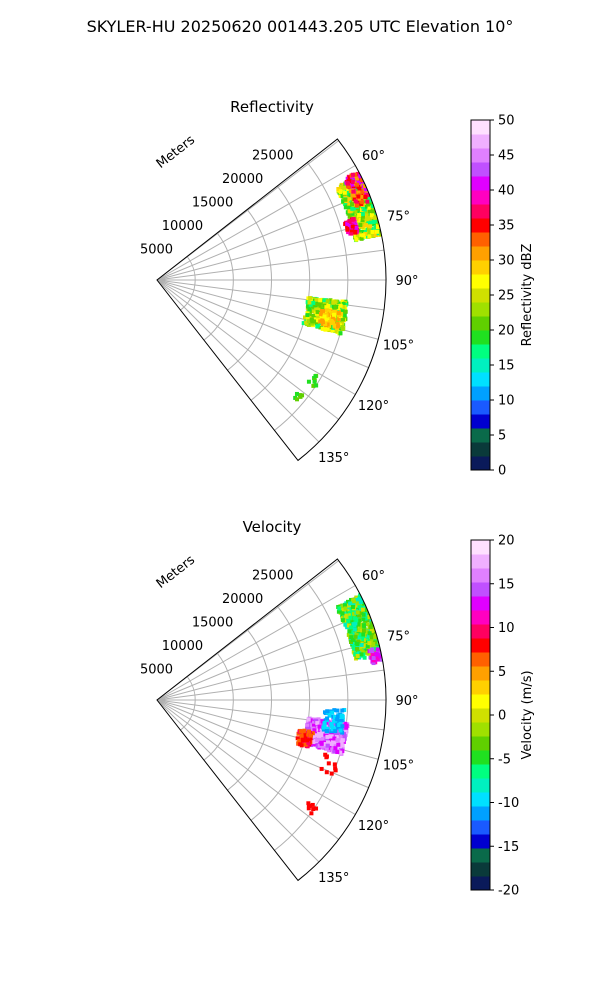 The image size is (600, 1000). I want to click on colorbar-label: Velocity (m/s), so click(527, 714).